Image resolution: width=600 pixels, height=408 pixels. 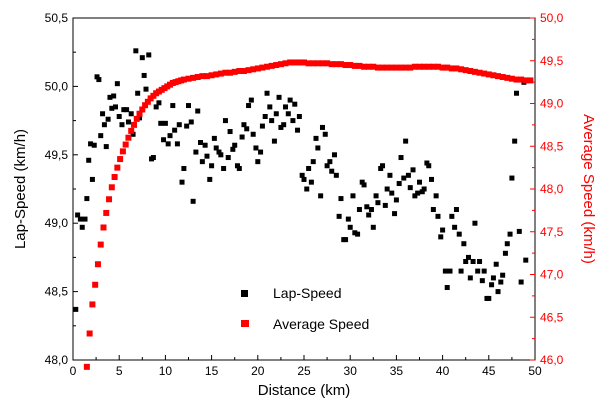 I want to click on x-tick-label: 35, so click(x=397, y=371).